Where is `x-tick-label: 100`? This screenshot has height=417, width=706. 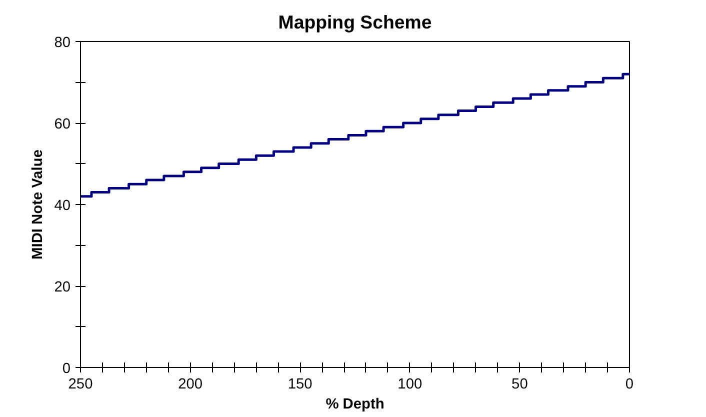 x-tick-label: 100 is located at coordinates (410, 384).